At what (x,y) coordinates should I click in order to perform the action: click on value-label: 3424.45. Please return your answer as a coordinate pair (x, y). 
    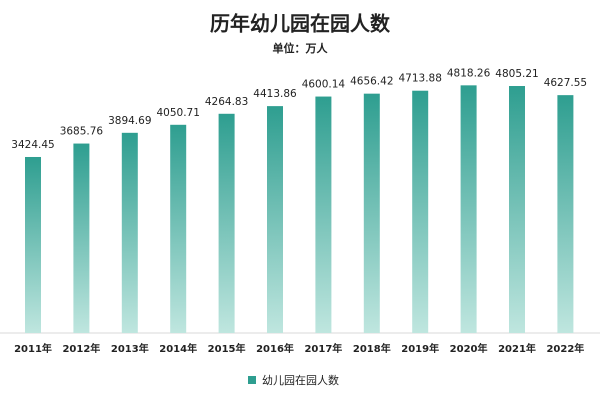
    Looking at the image, I should click on (32, 145).